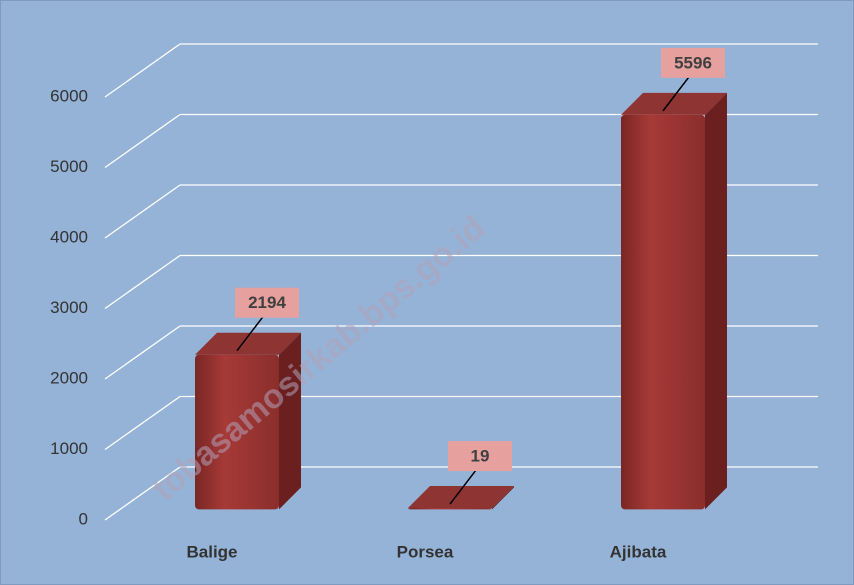  Describe the element at coordinates (69, 236) in the screenshot. I see `y-tick-label: 4000` at that location.